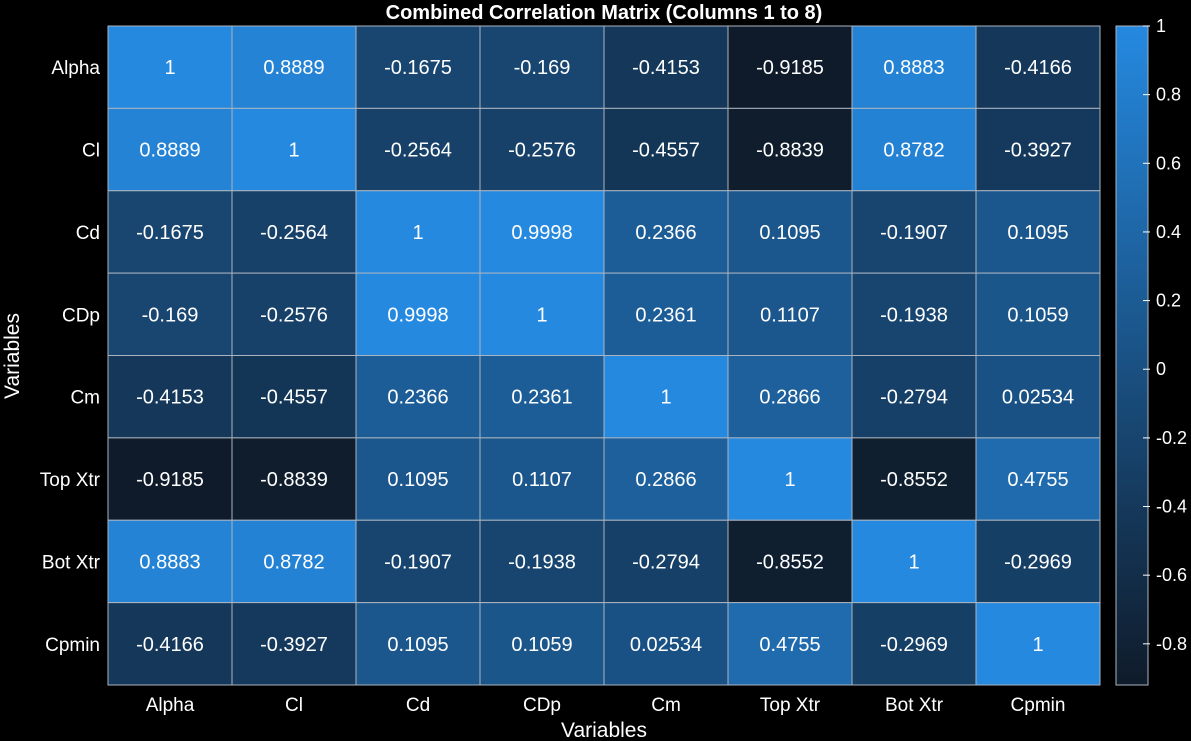  I want to click on x-tick-label: Cpmin, so click(1038, 705).